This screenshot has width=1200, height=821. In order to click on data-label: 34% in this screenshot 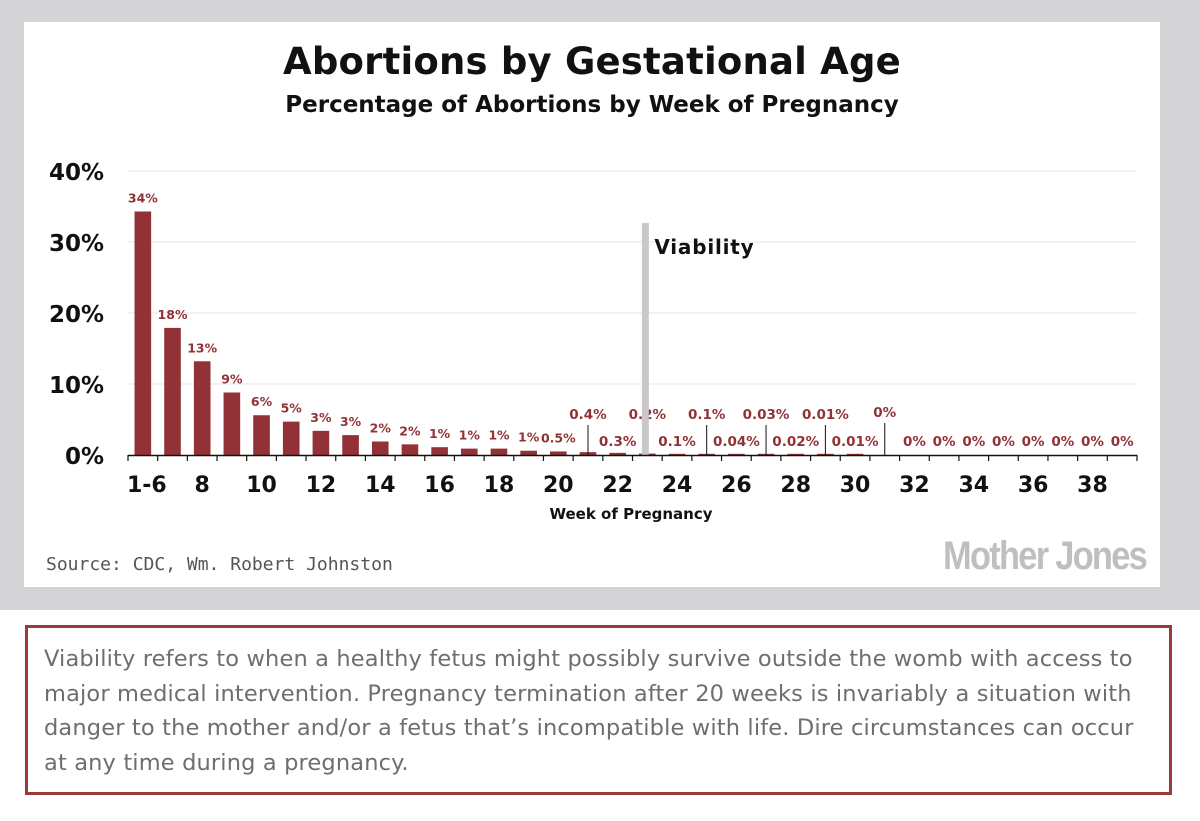, I will do `click(143, 197)`.